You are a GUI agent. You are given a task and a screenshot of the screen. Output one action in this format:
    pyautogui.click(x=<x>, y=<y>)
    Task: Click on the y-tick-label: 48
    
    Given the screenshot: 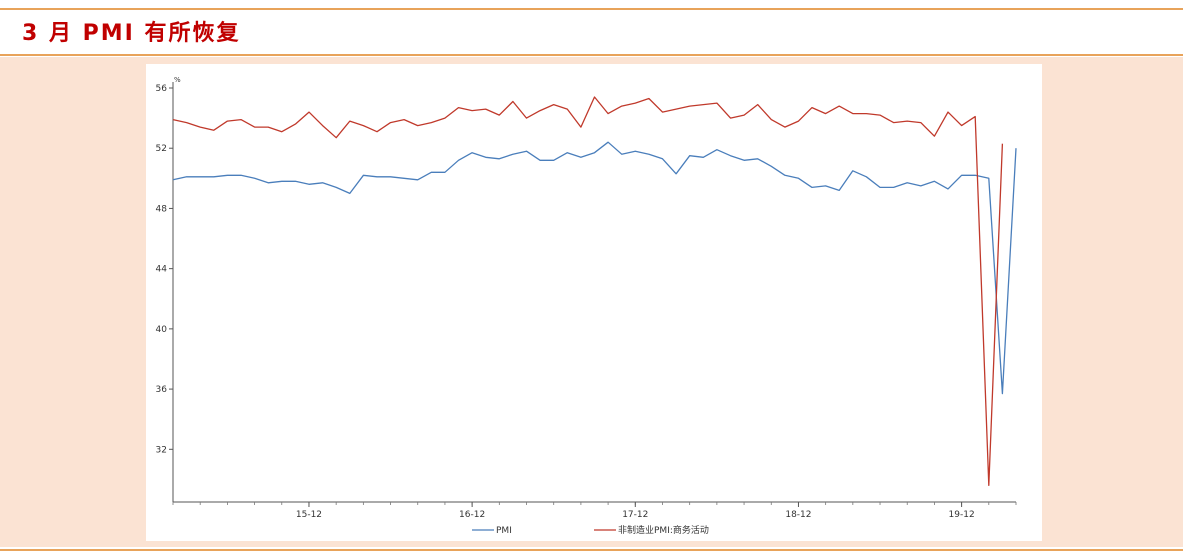 What is the action you would take?
    pyautogui.click(x=162, y=209)
    